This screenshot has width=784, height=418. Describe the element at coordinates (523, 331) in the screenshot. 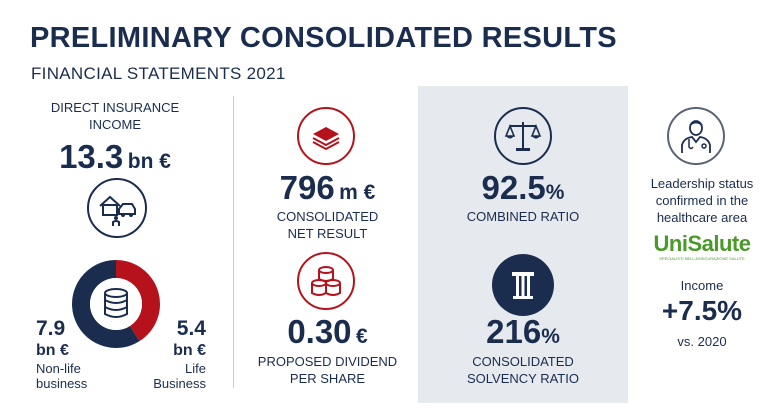

I see `solvency-ratio-value: 216%` at that location.